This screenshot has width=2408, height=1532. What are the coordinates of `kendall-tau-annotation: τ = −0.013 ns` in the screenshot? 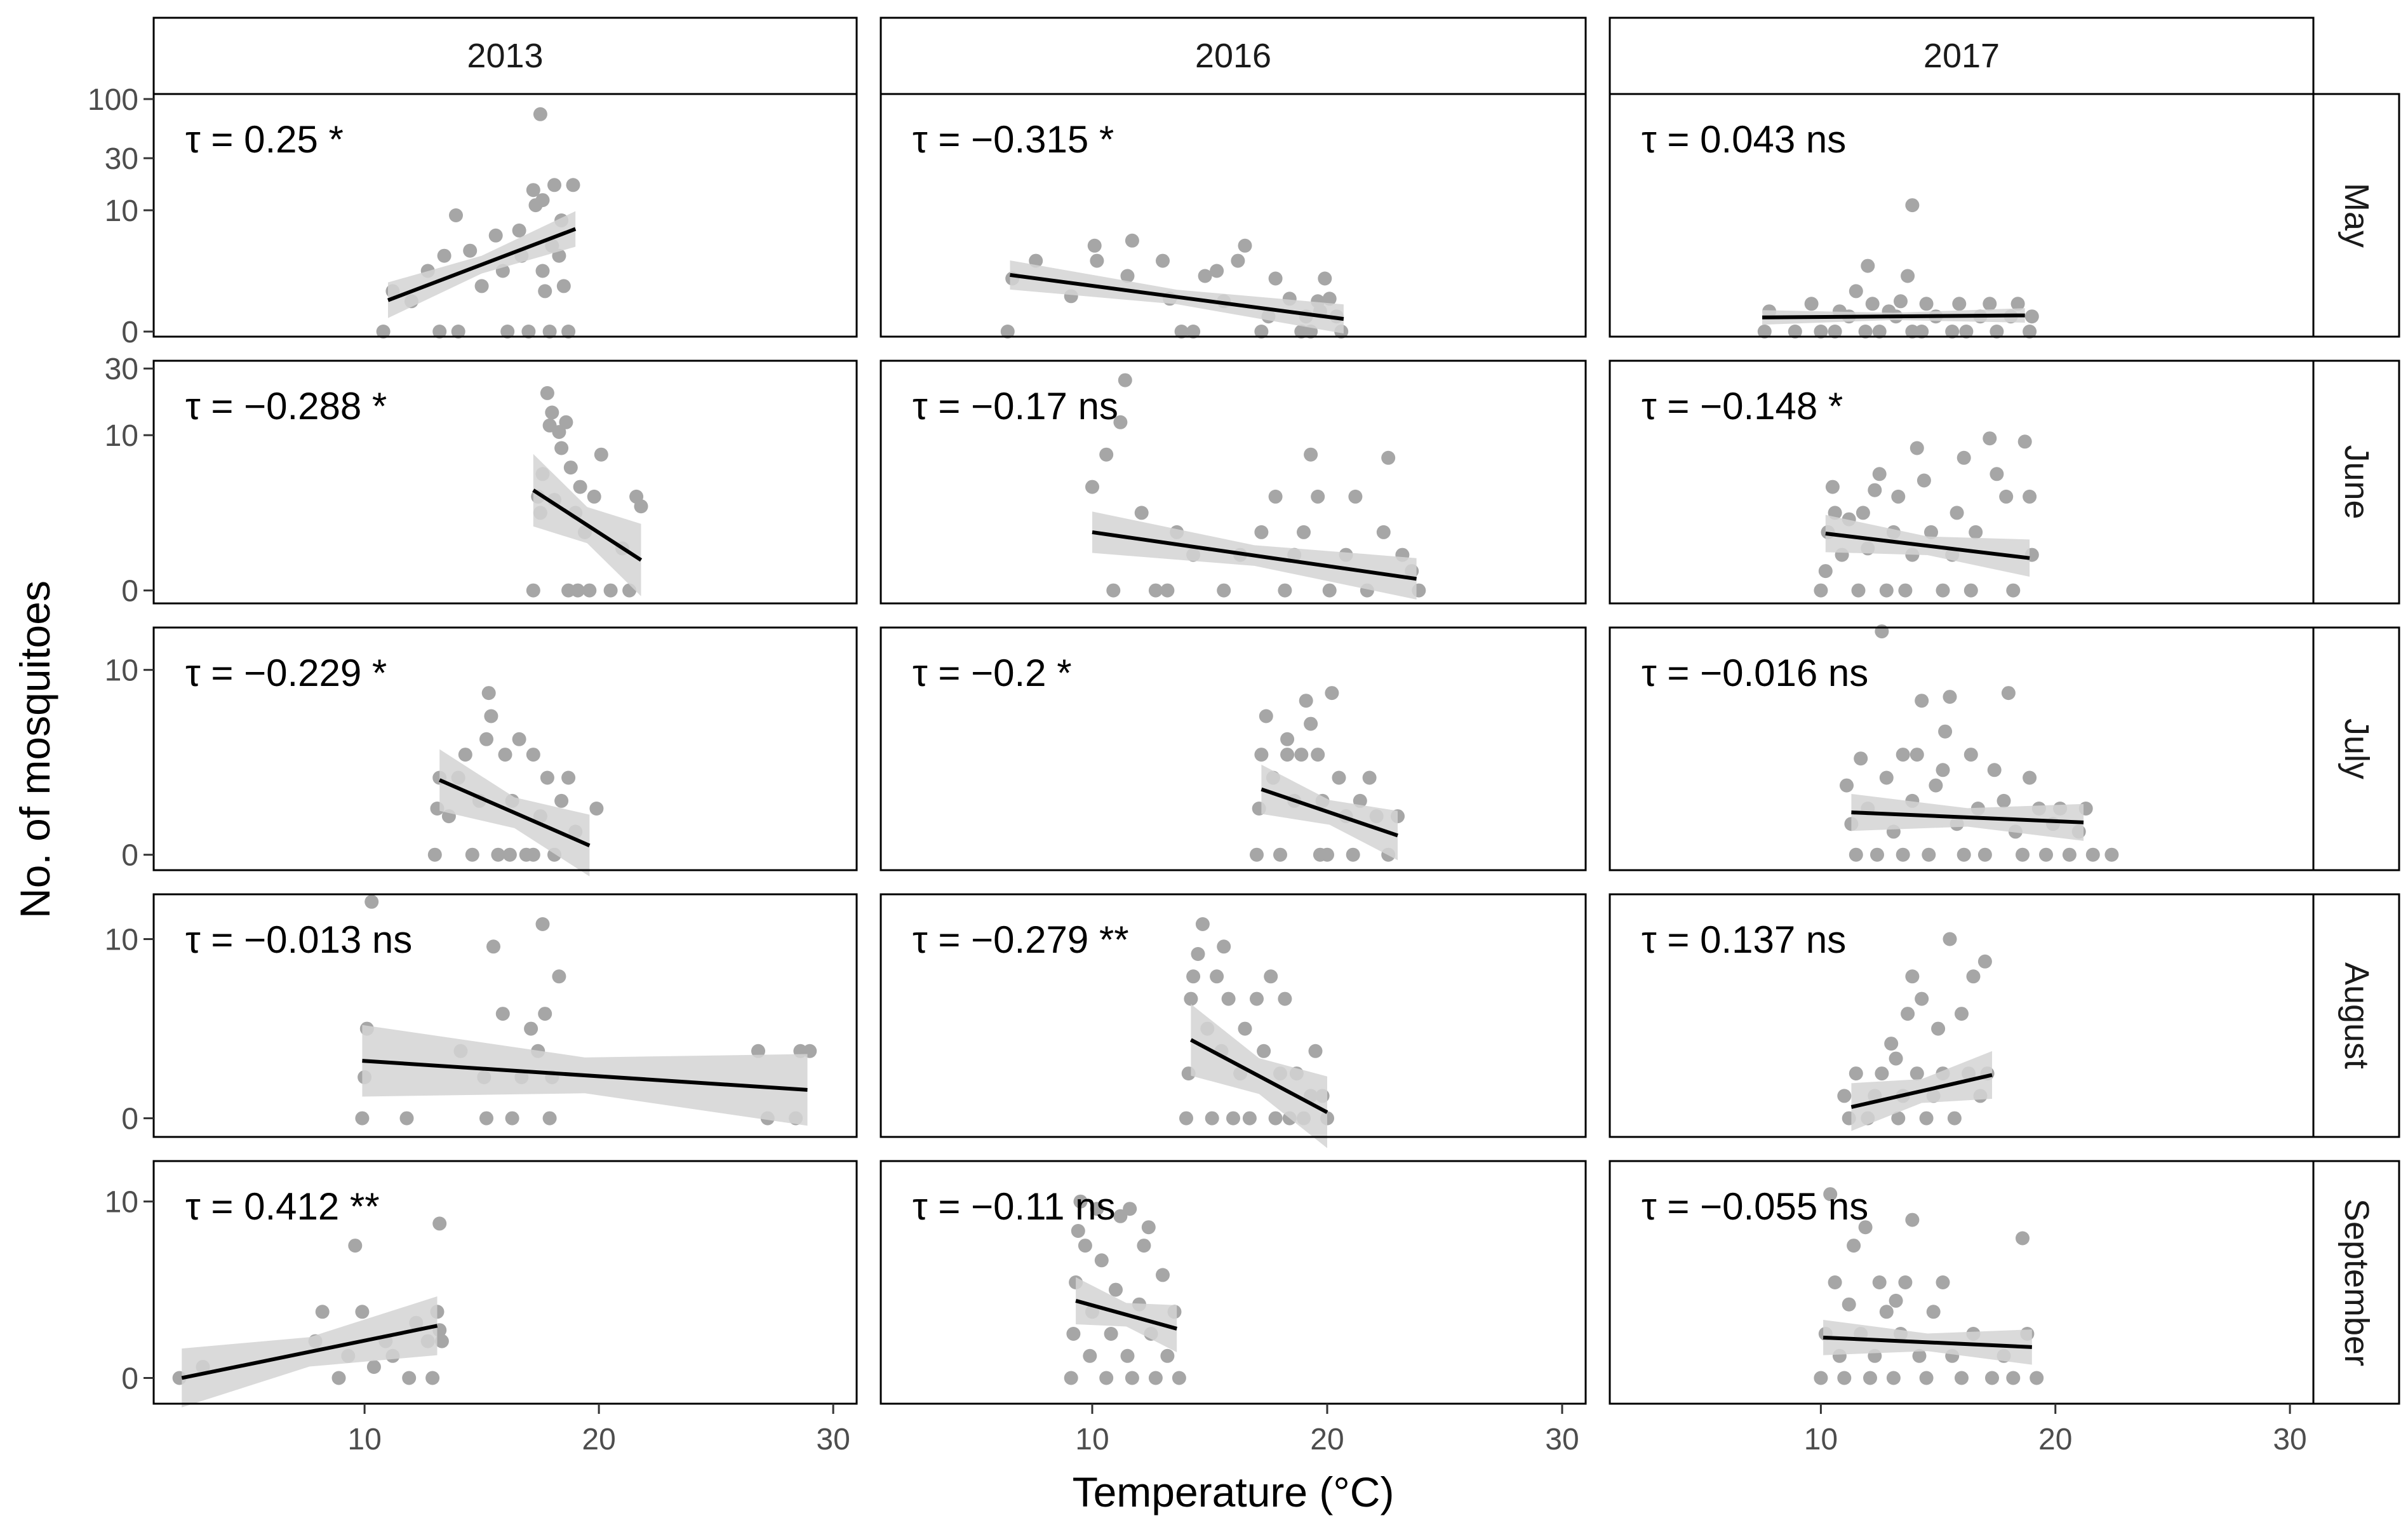 It's located at (299, 939).